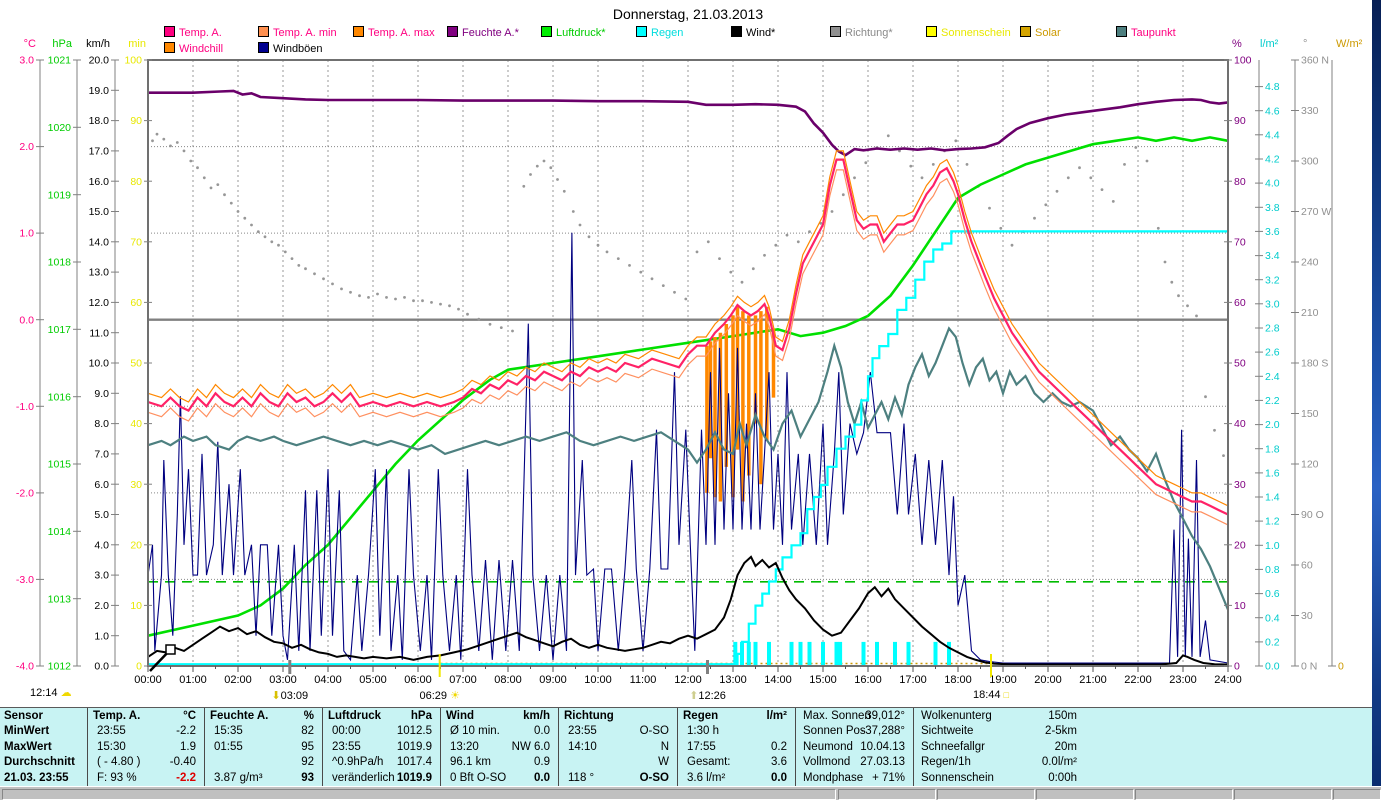 The width and height of the screenshot is (1381, 800). Describe the element at coordinates (1237, 667) in the screenshot. I see `svg-text: 0` at that location.